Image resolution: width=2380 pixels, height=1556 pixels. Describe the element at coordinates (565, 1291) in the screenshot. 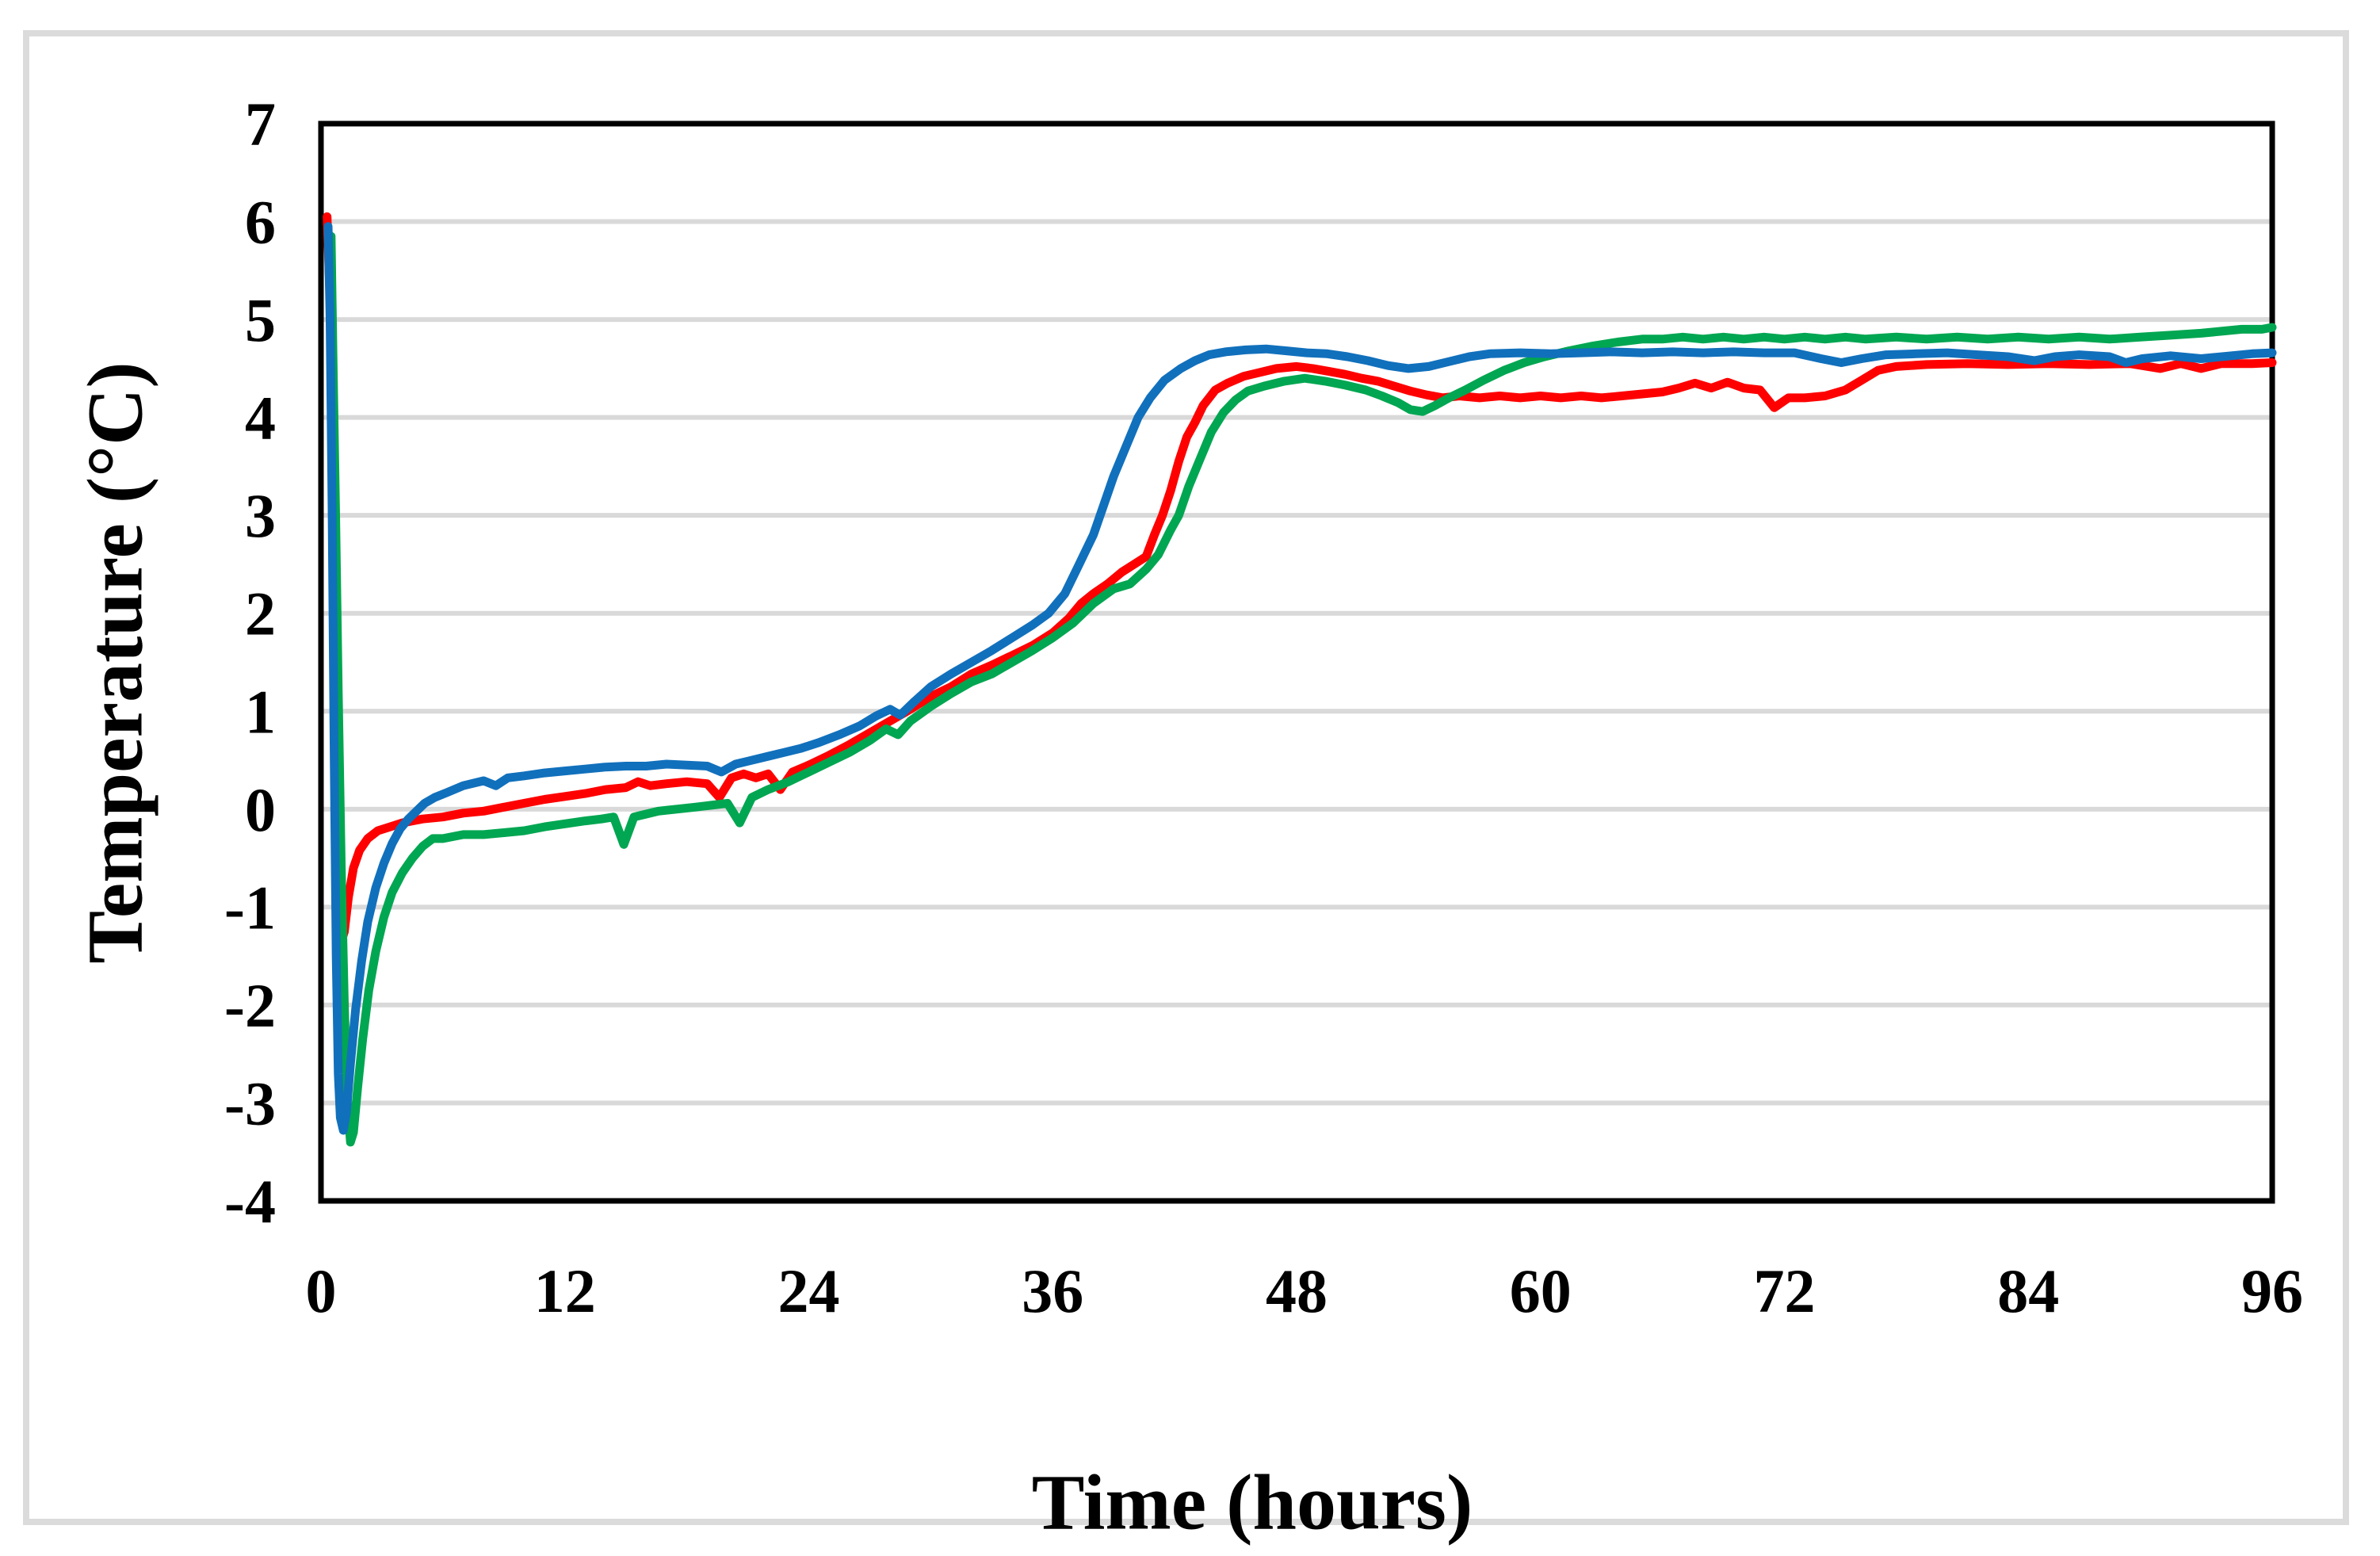

I see `x-tick-label-12: 12` at that location.